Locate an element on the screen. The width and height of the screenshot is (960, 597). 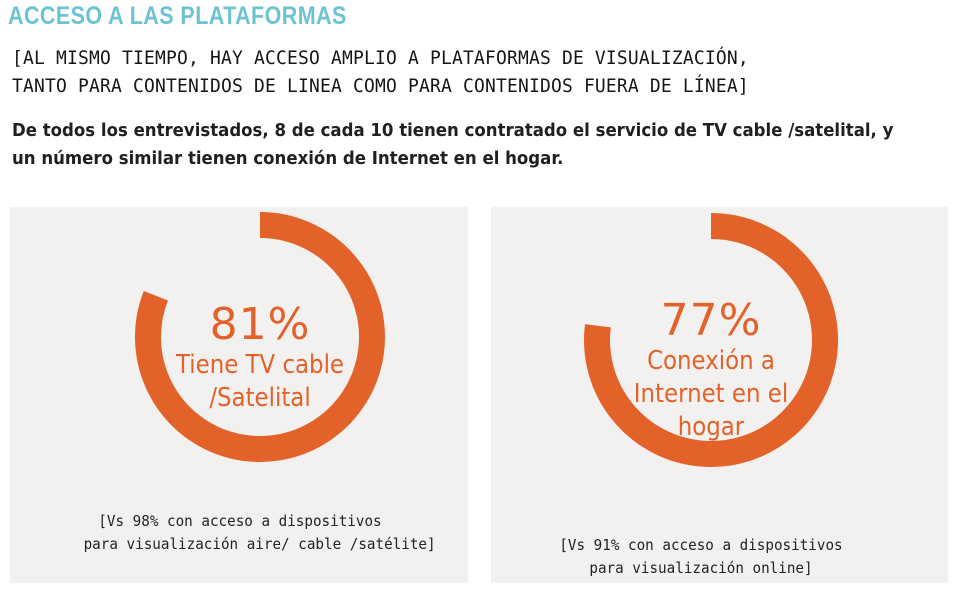
tv-cable-center: 81% Tiene TV cable /Satelital is located at coordinates (260, 358).